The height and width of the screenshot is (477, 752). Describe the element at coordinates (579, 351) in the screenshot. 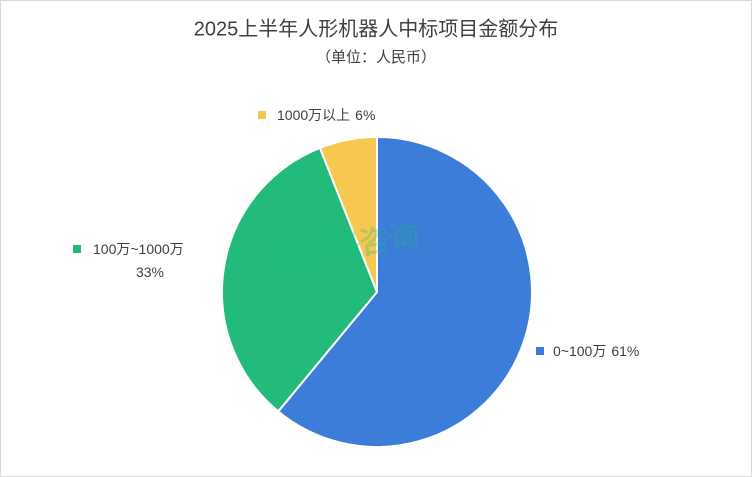

I see `category-label: 0~100万` at that location.